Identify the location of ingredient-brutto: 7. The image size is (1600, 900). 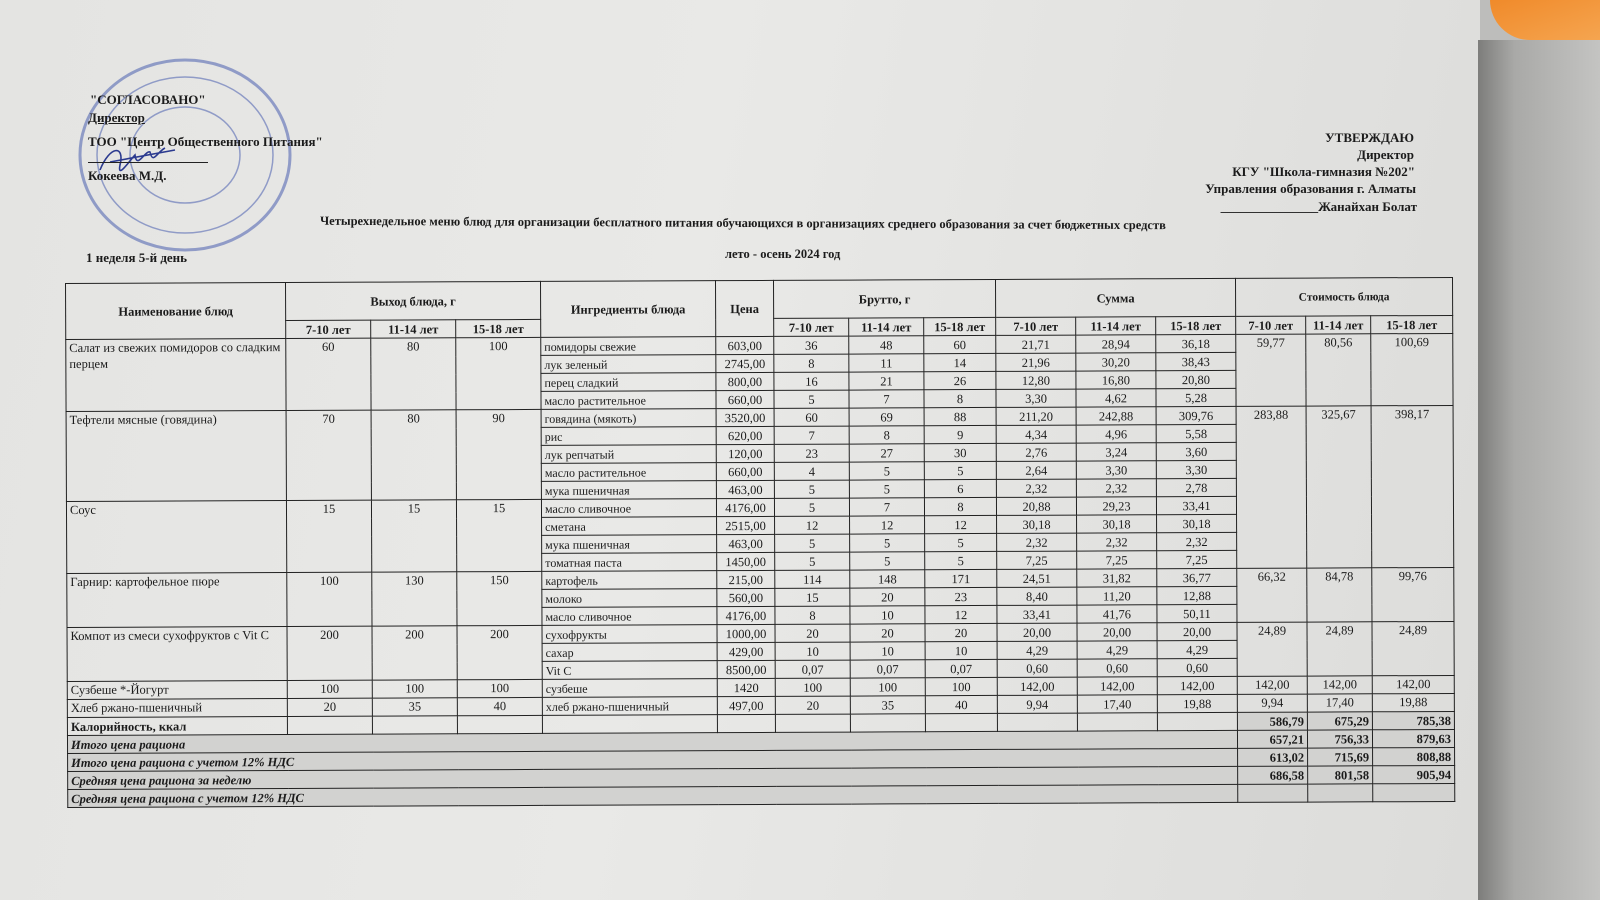
(886, 399).